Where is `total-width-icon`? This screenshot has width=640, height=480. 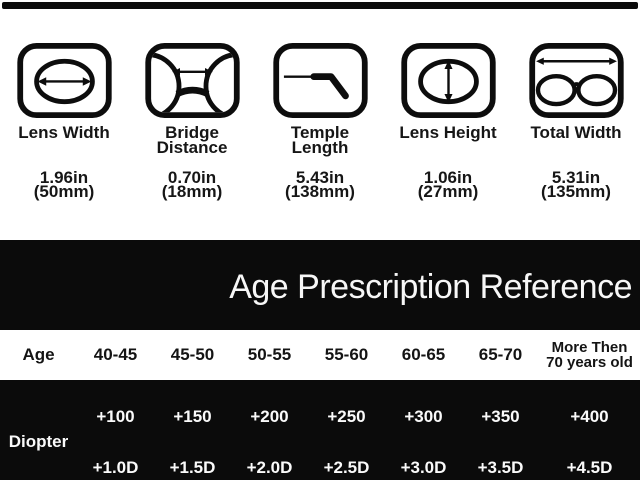 total-width-icon is located at coordinates (576, 80).